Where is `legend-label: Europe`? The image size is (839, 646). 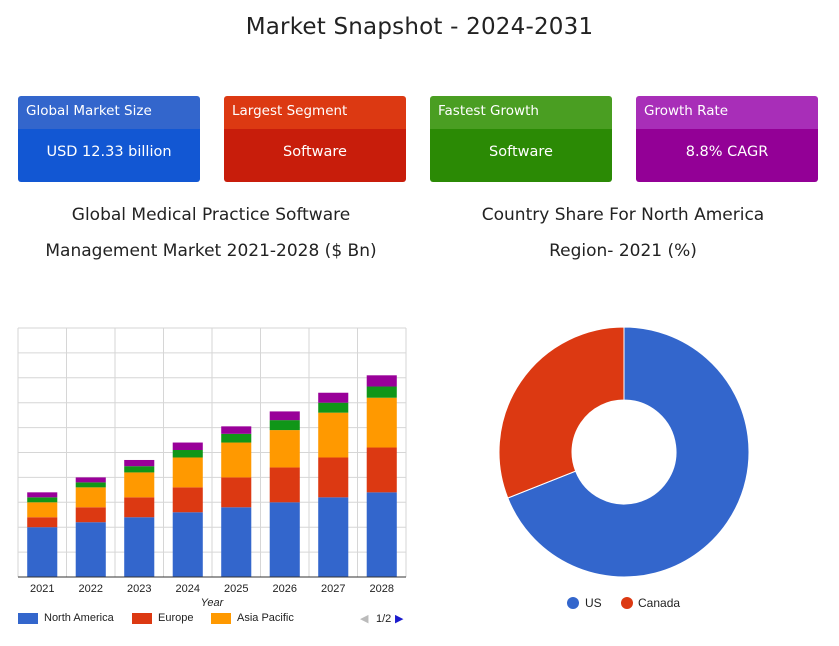 legend-label: Europe is located at coordinates (176, 618).